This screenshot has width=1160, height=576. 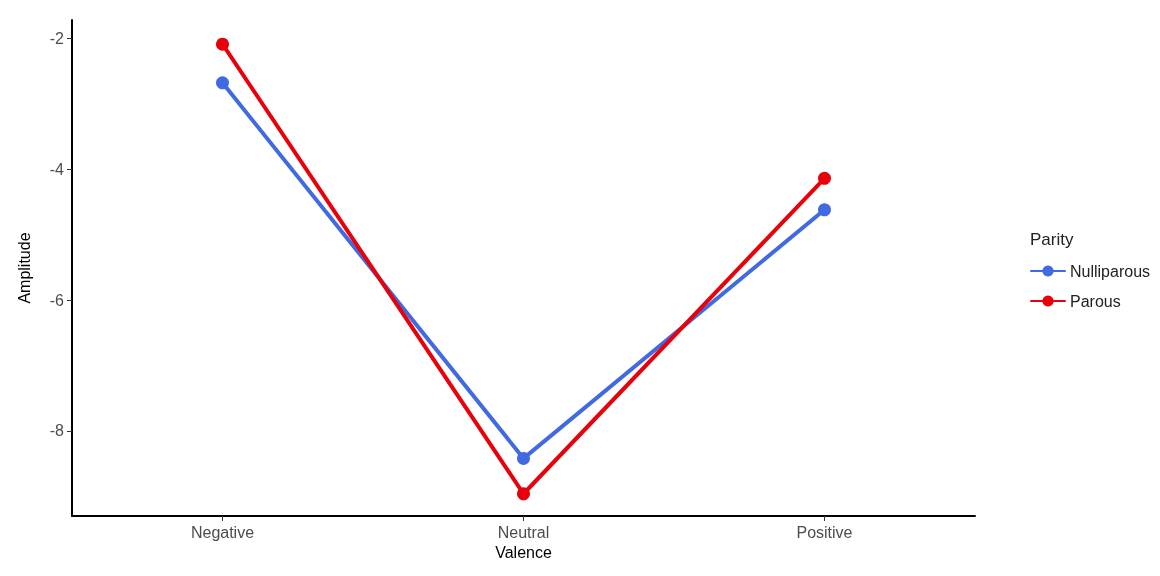 What do you see at coordinates (57, 38) in the screenshot?
I see `y-tick-label: -2` at bounding box center [57, 38].